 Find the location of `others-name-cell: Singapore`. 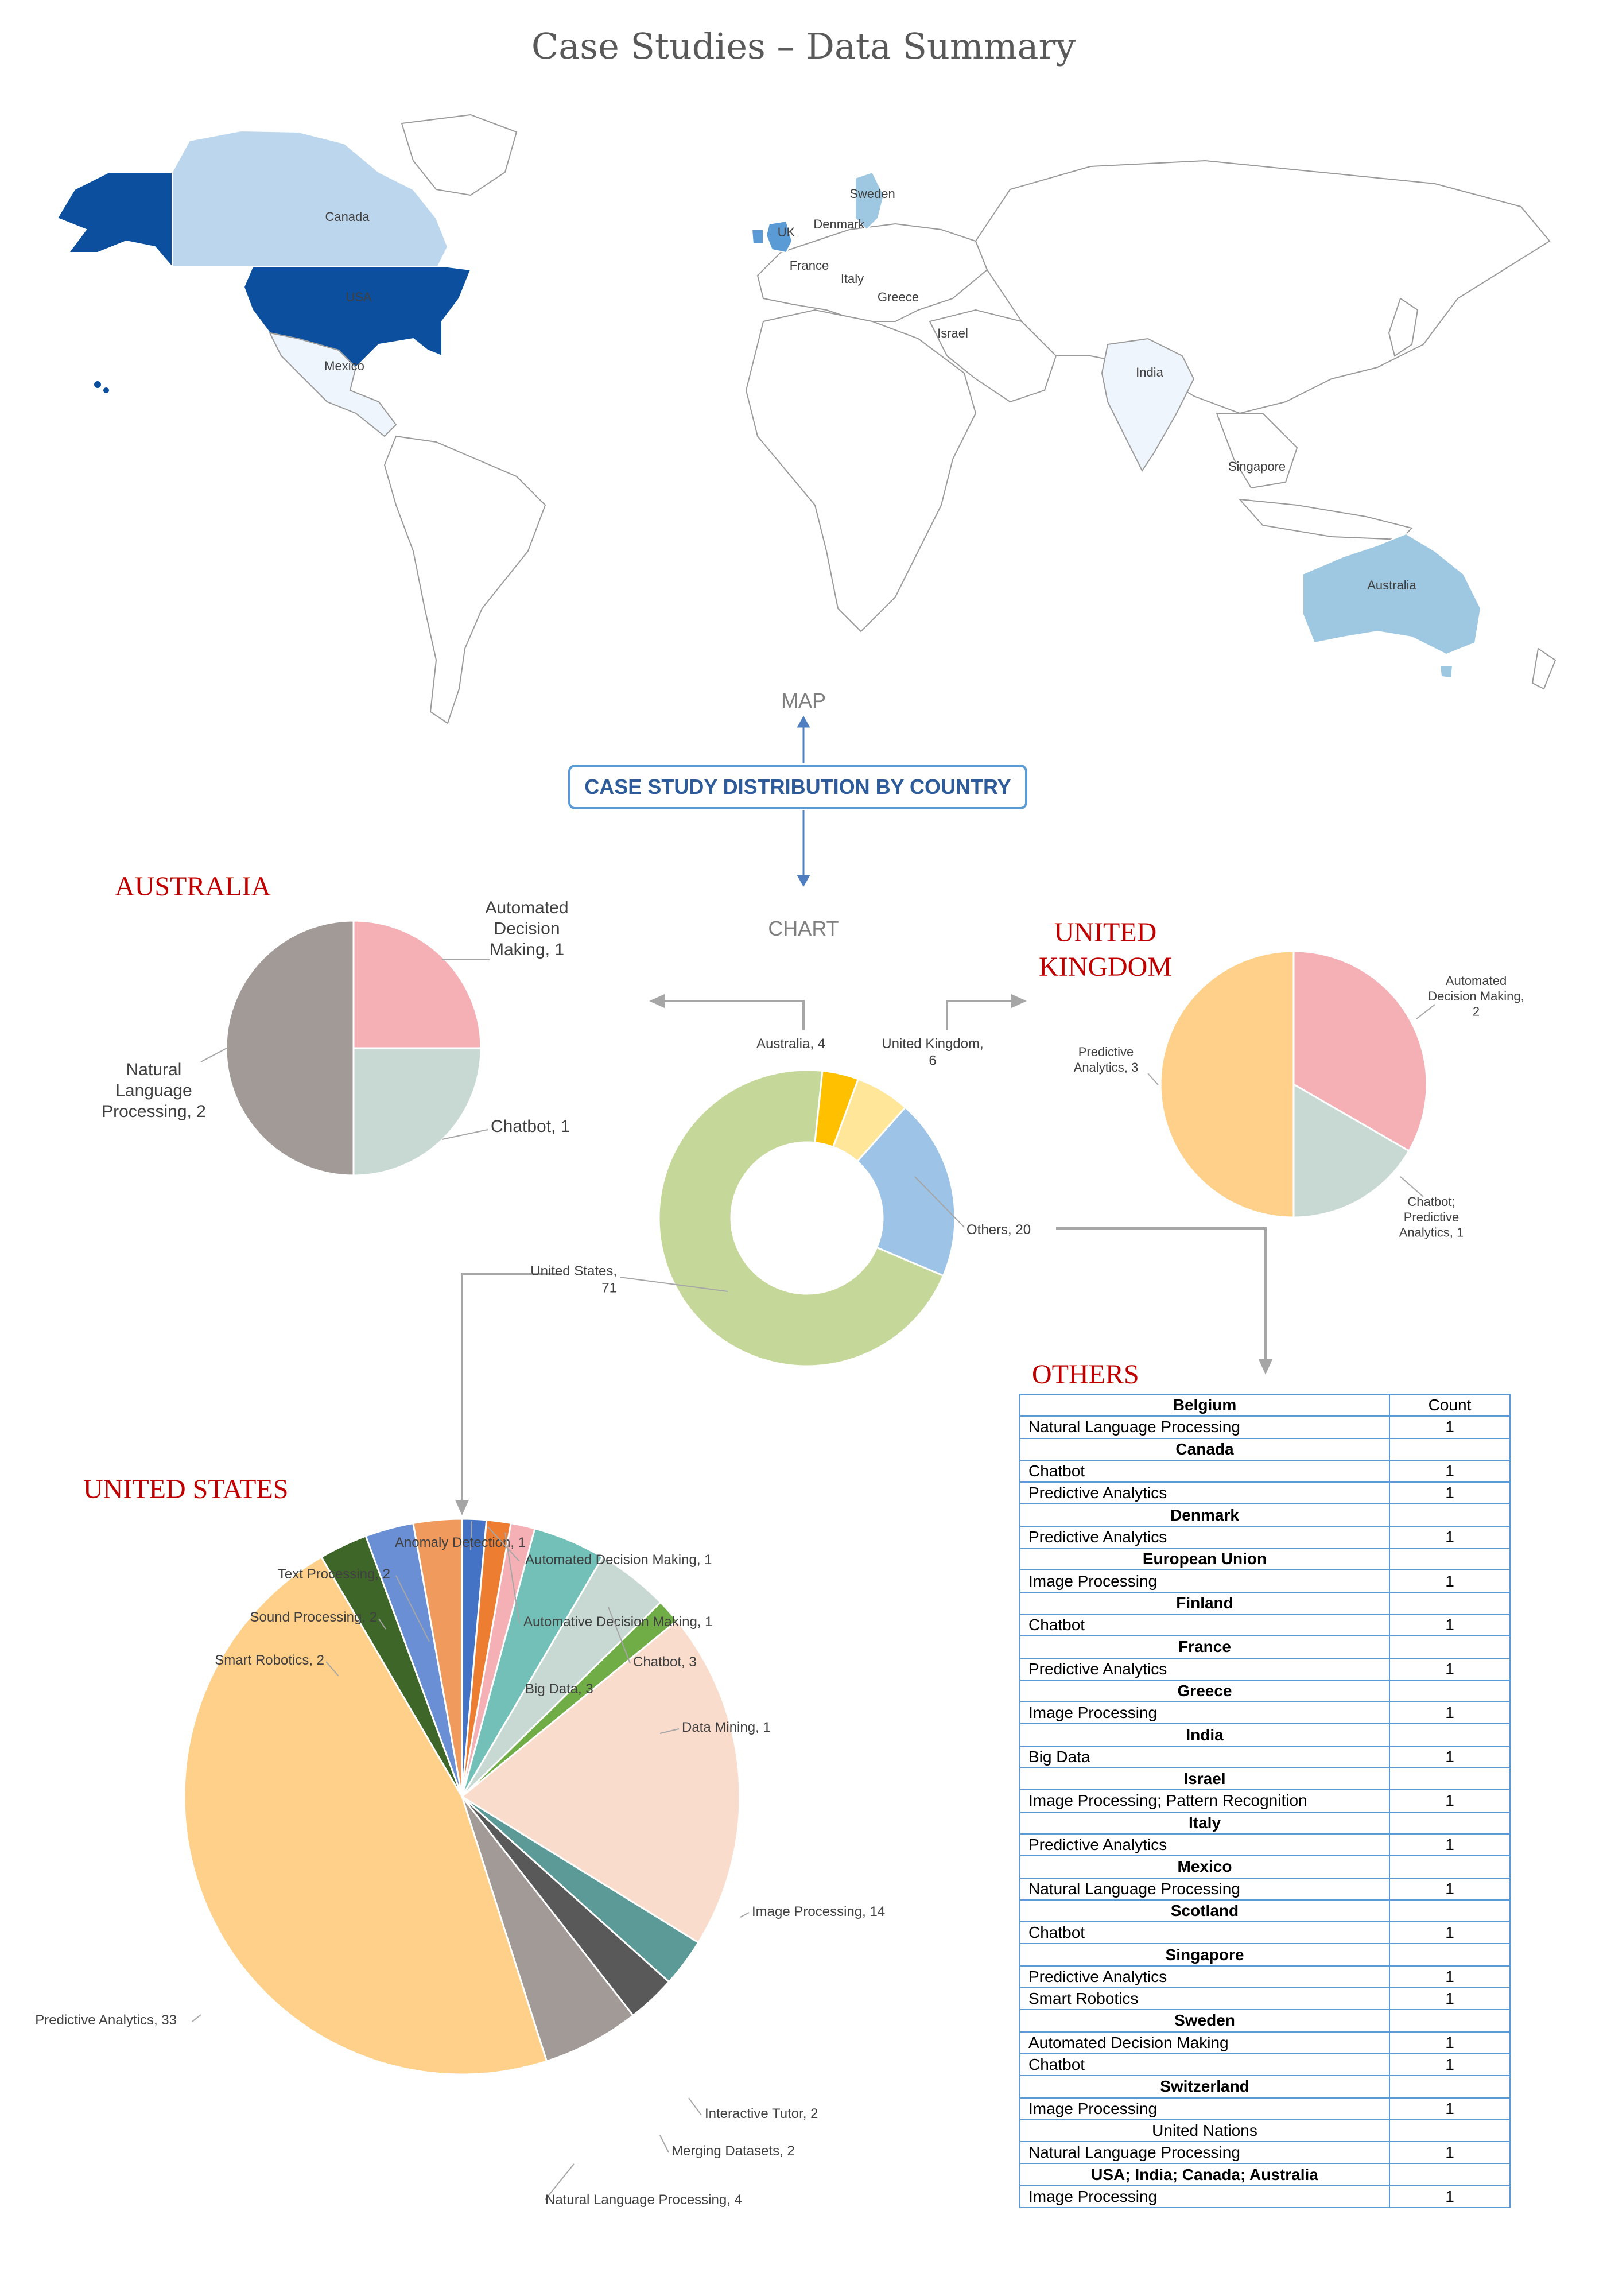

others-name-cell: Singapore is located at coordinates (1204, 1955).